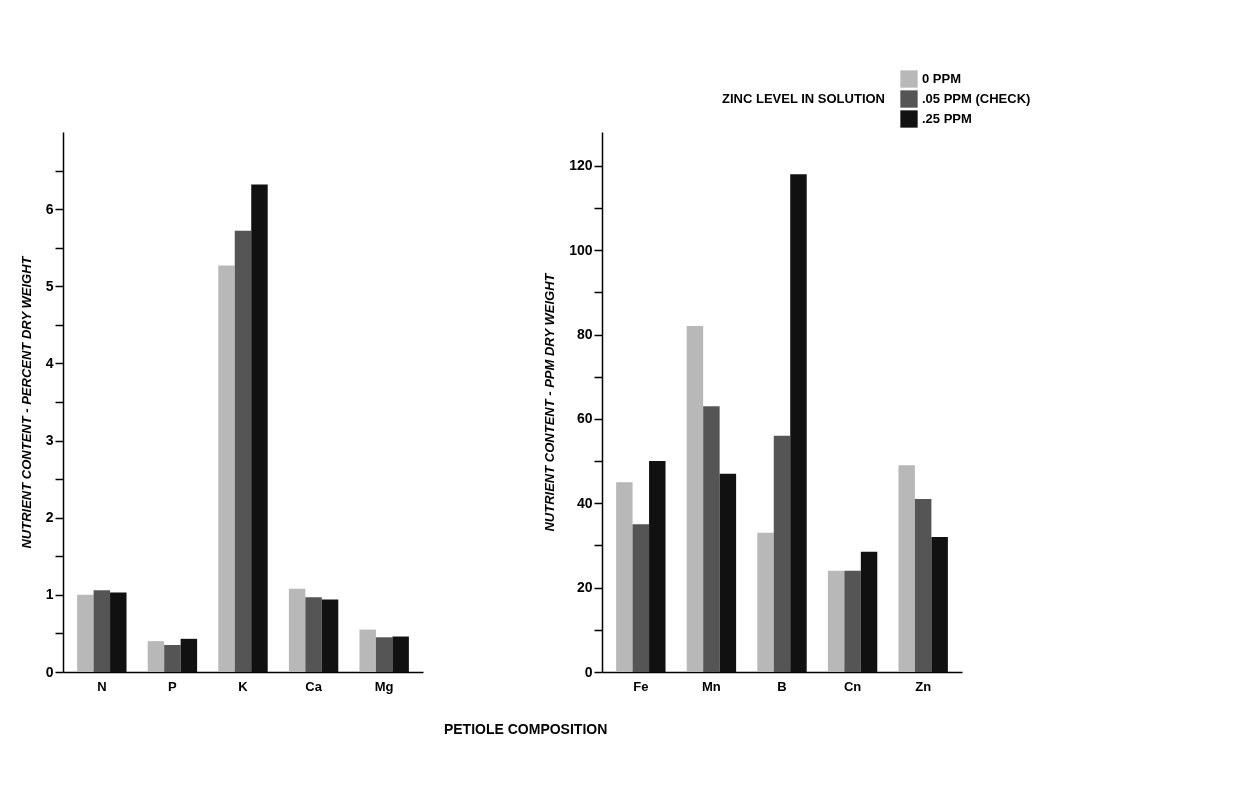 The width and height of the screenshot is (1247, 786). Describe the element at coordinates (581, 249) in the screenshot. I see `y-tick-label: 100` at that location.